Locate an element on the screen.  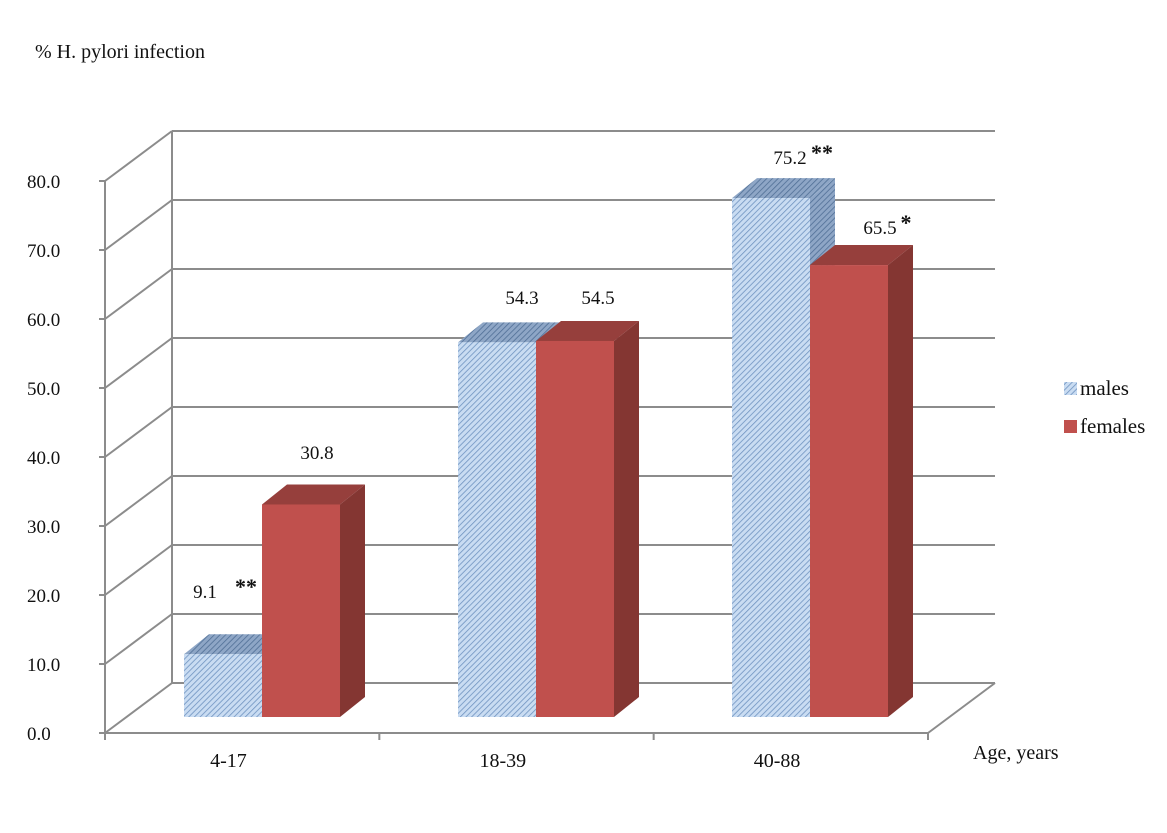
significance-marker-males-40-88: ** is located at coordinates (822, 152).